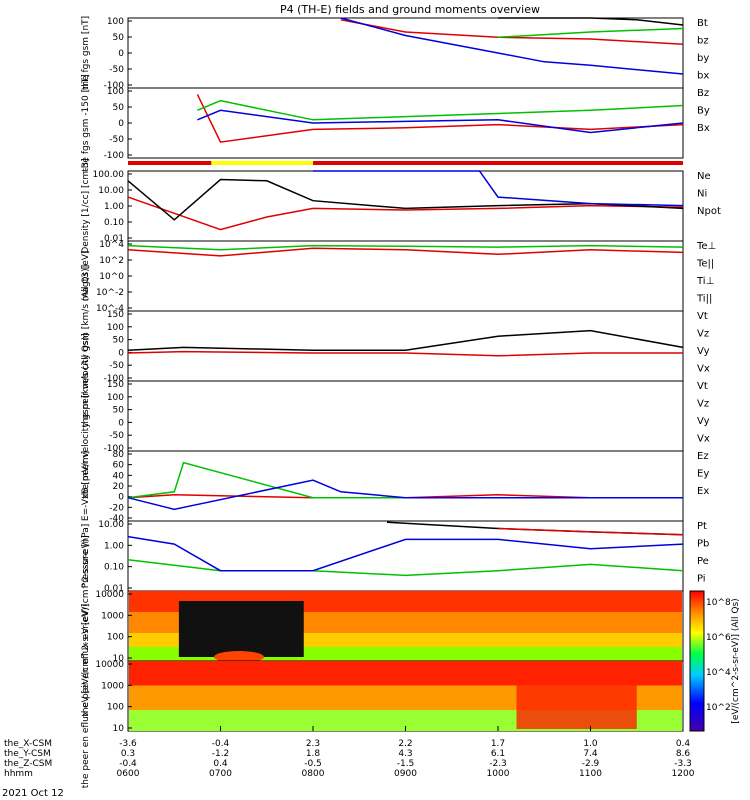 The image size is (750, 800). Describe the element at coordinates (33, 793) in the screenshot. I see `date-label: 2021 Oct 12` at that location.